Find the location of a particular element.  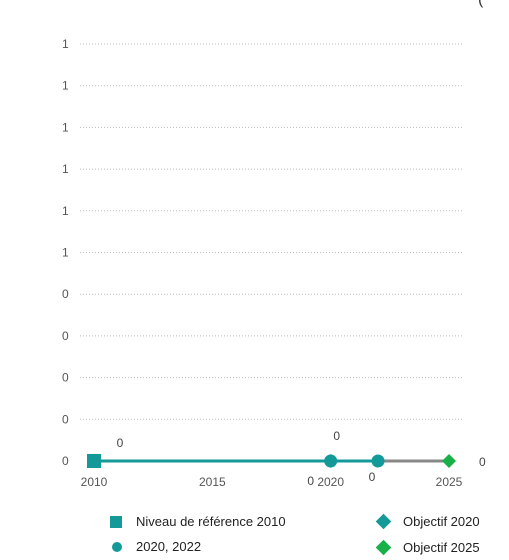

data-labels: 0 0 0 0 0 is located at coordinates (301, 458).